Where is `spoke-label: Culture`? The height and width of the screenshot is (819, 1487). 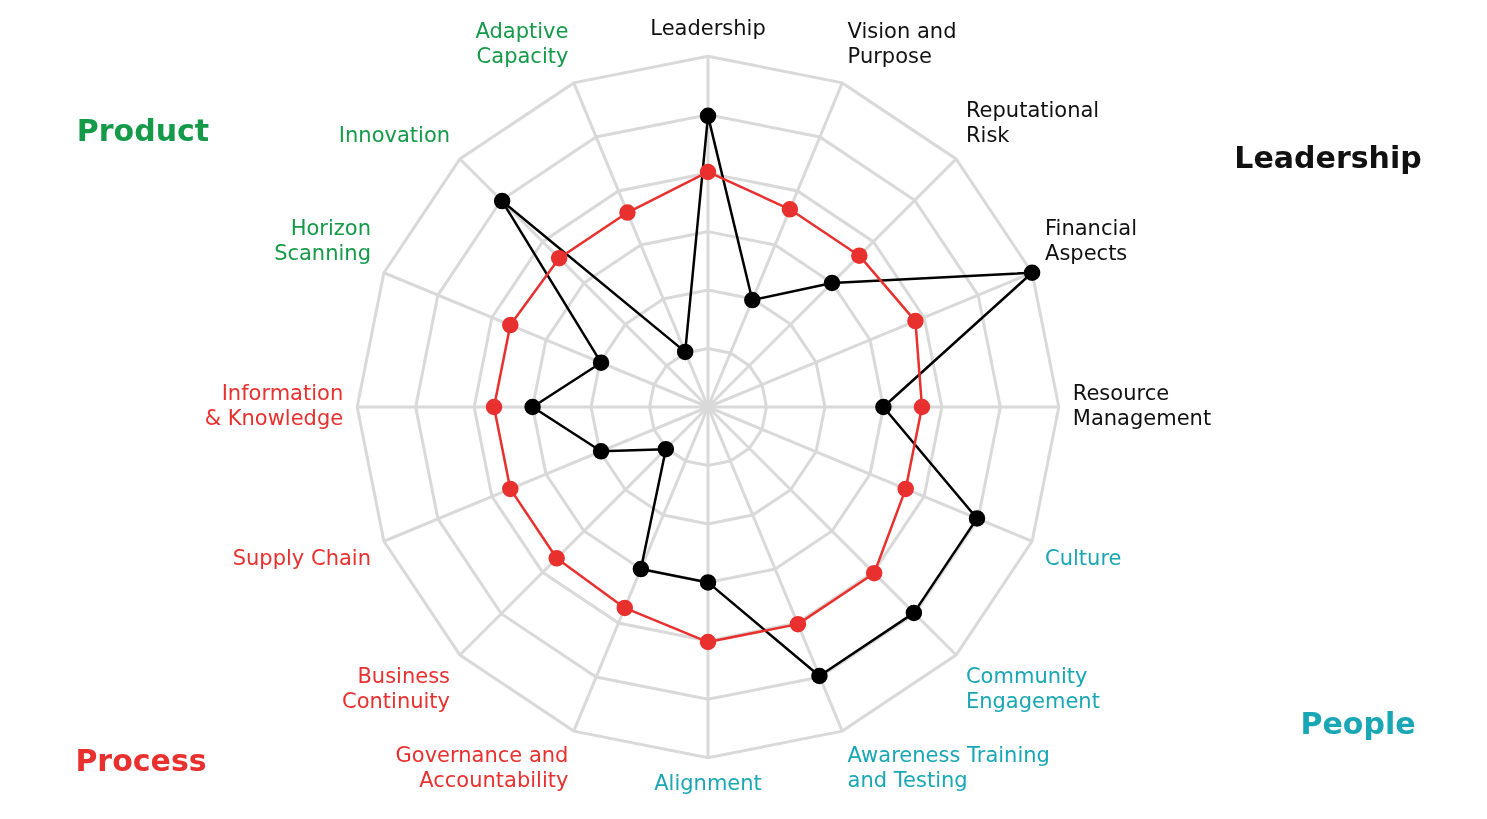
spoke-label: Culture is located at coordinates (1083, 557).